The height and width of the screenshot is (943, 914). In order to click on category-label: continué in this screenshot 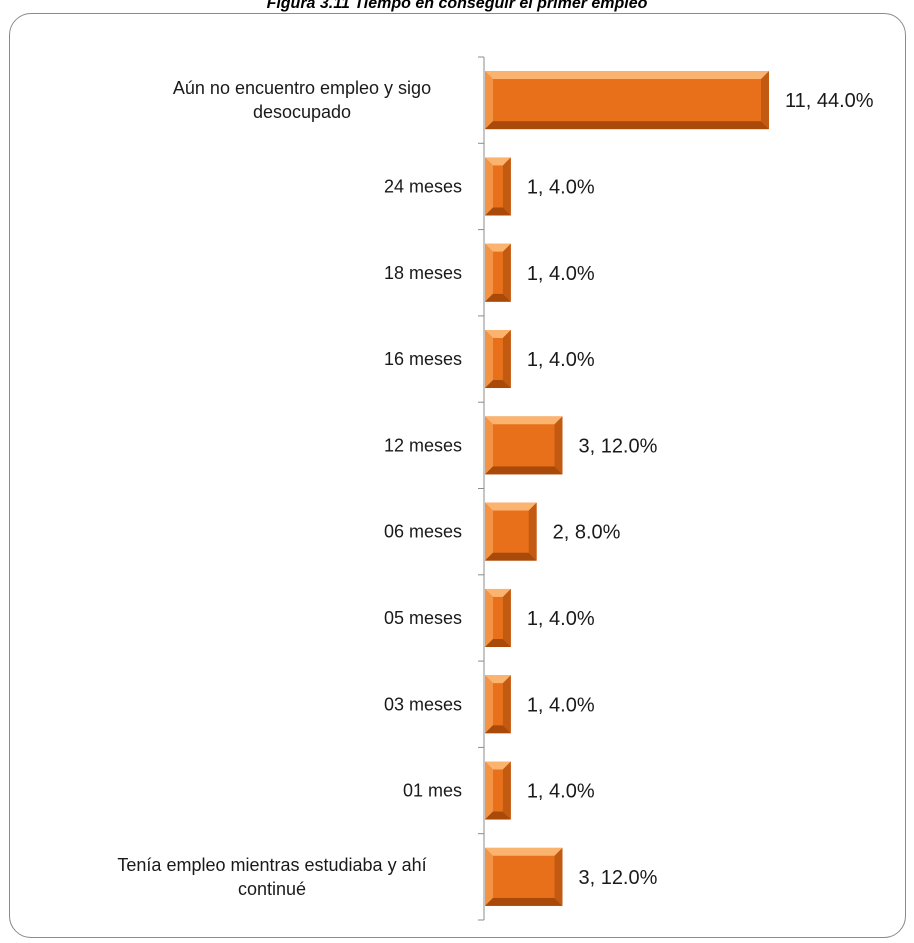, I will do `click(272, 889)`.